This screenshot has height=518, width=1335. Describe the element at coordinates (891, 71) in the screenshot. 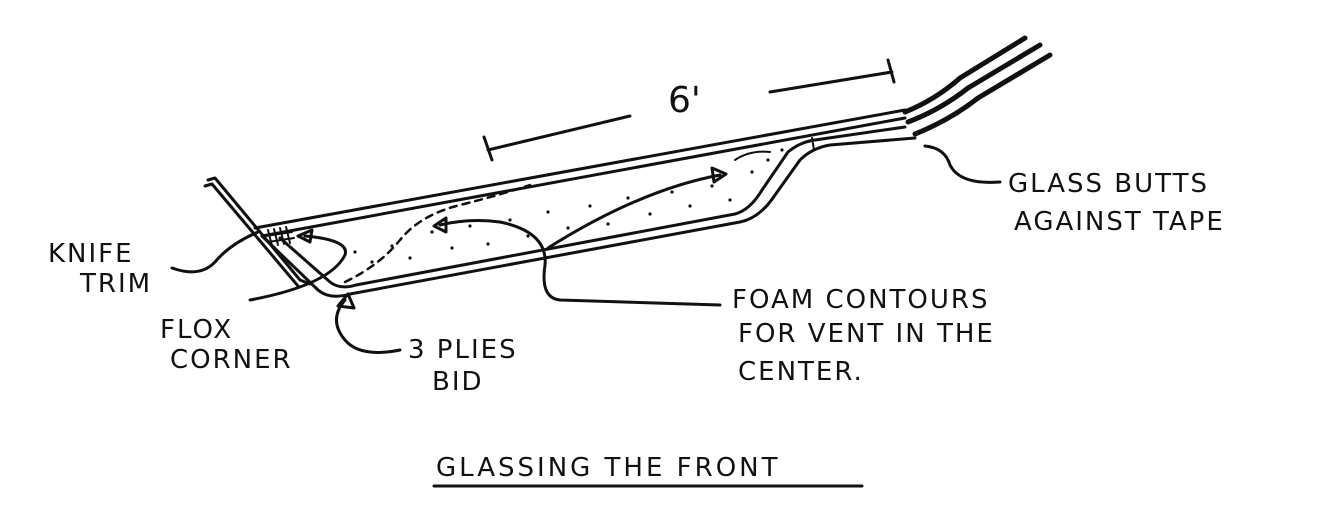

I see `dimension-tick-right` at that location.